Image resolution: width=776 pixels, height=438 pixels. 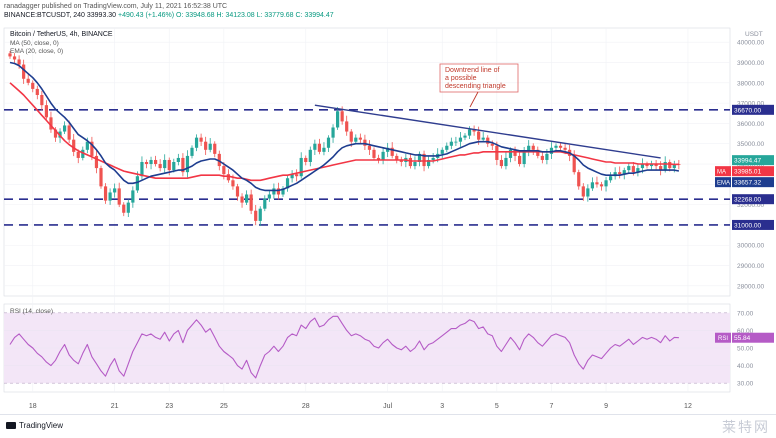 I want to click on rsi-line, so click(x=344, y=347).